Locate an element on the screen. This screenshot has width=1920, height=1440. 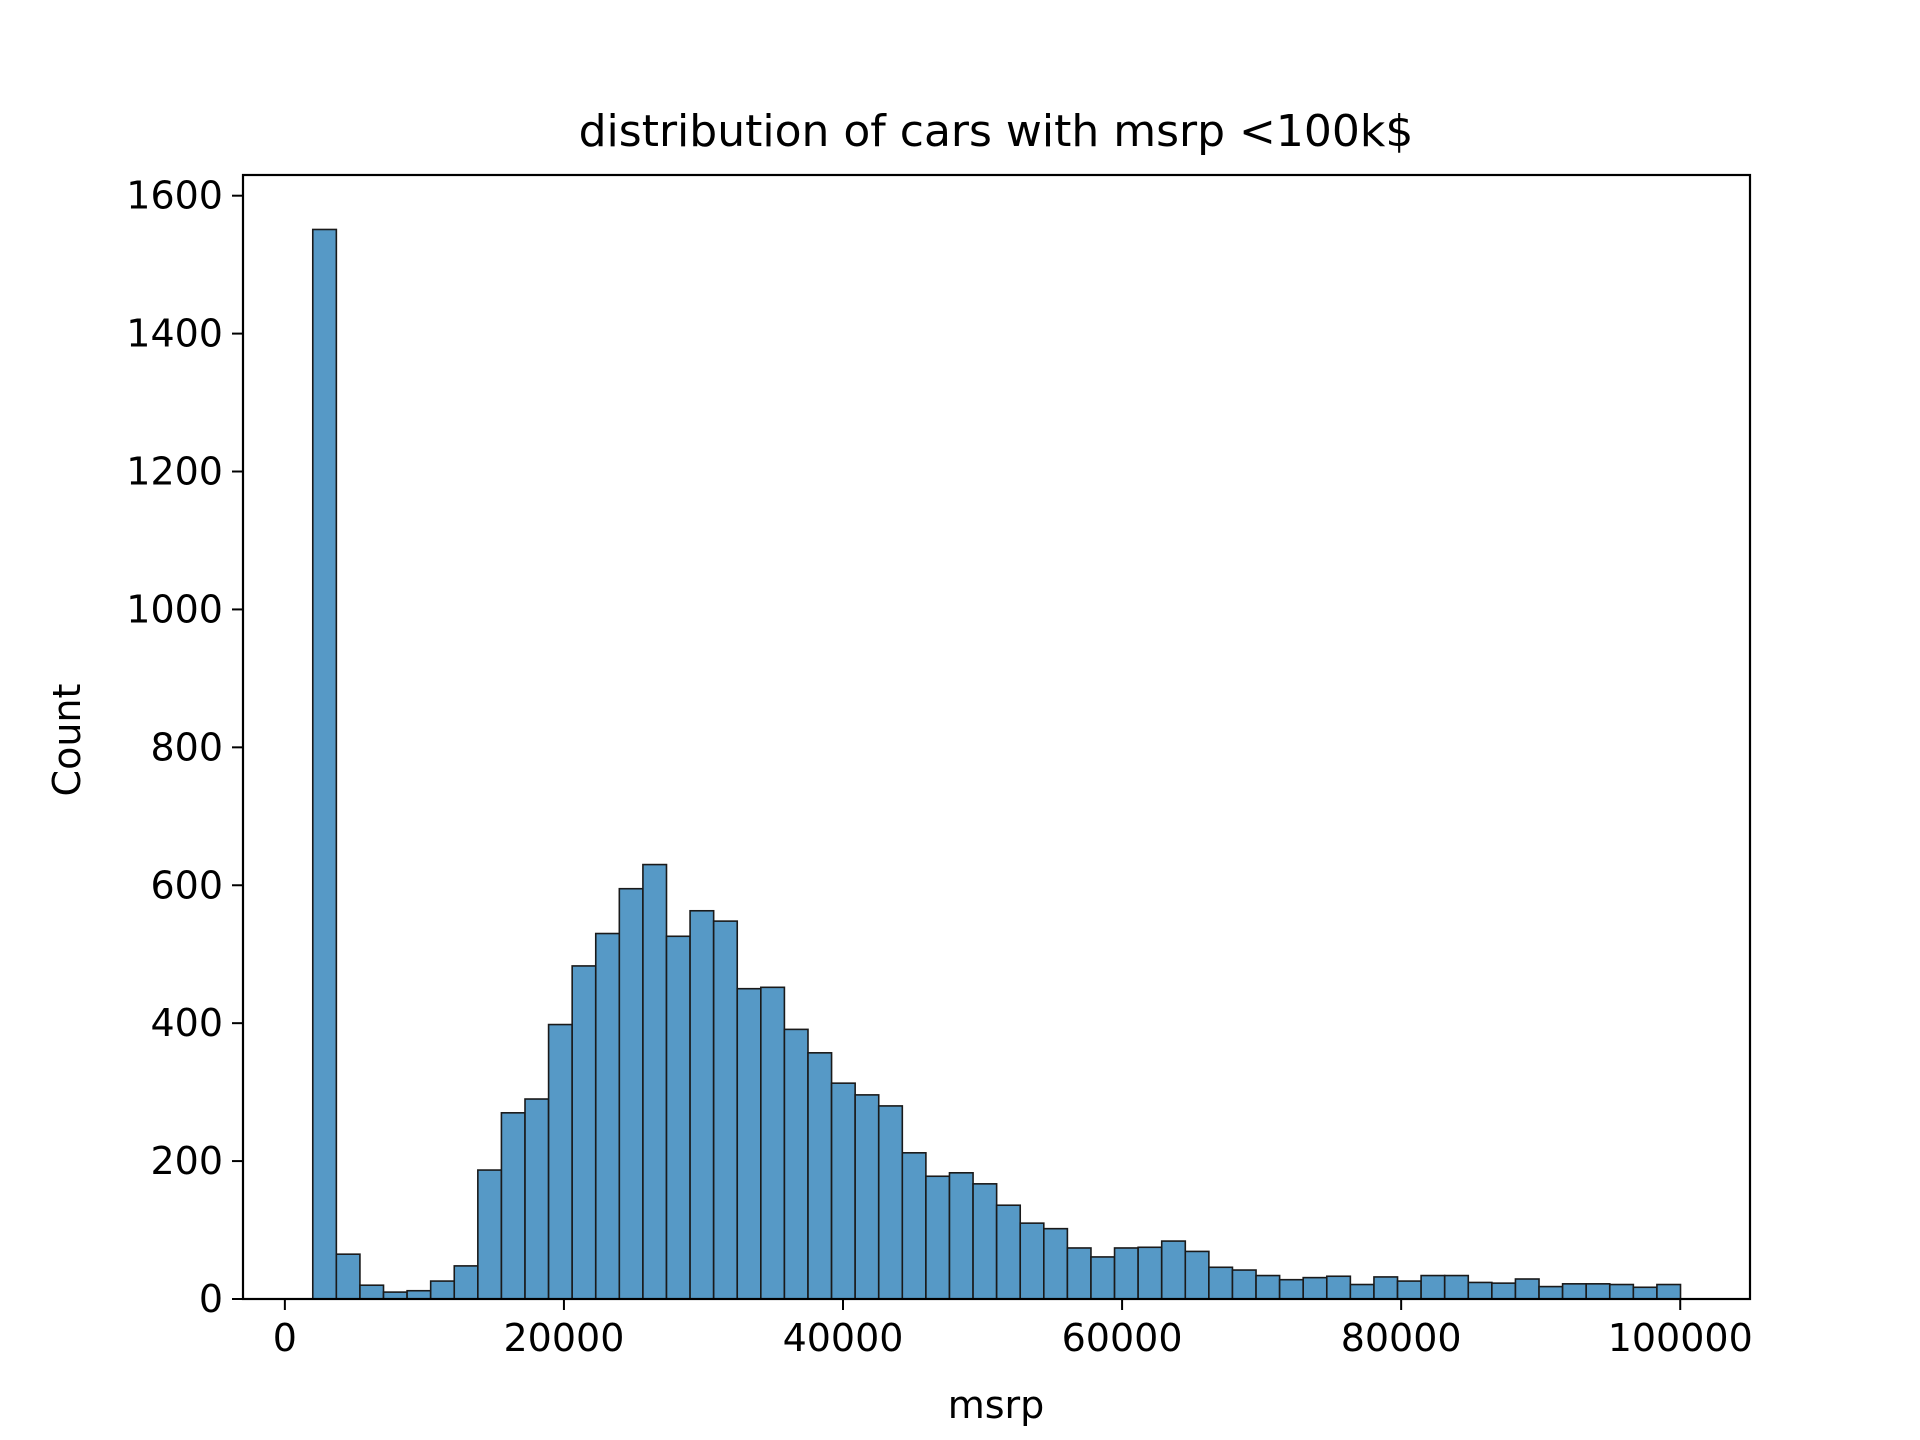
y-tick-label: 200 is located at coordinates (186, 1161).